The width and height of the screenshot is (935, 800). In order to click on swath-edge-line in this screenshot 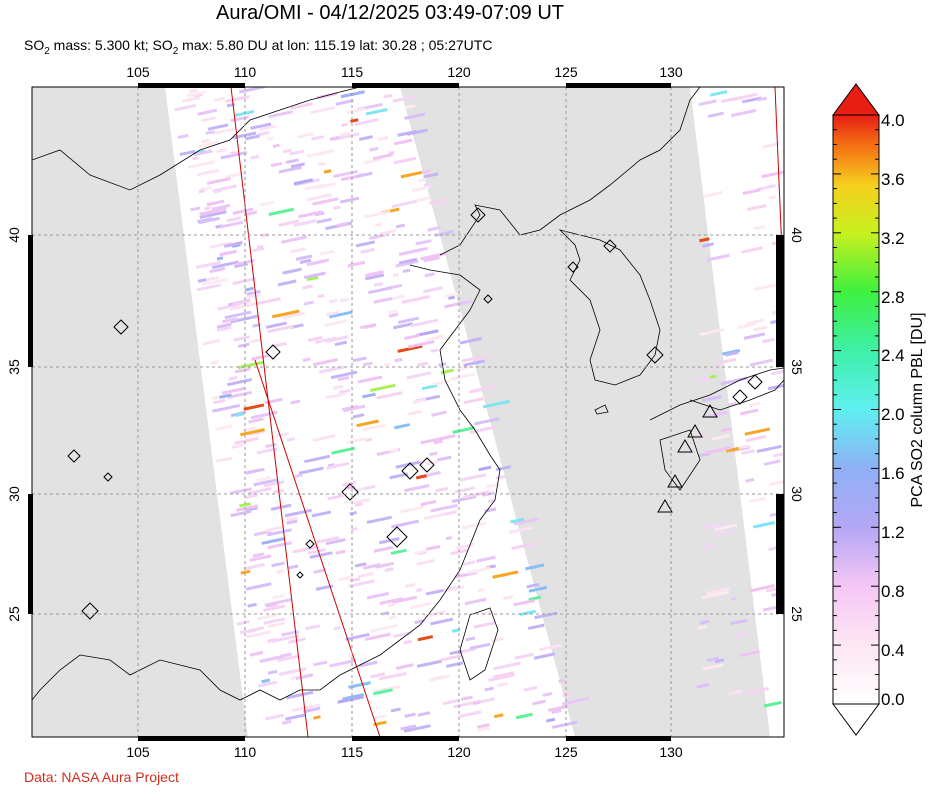, I will do `click(269, 412)`.